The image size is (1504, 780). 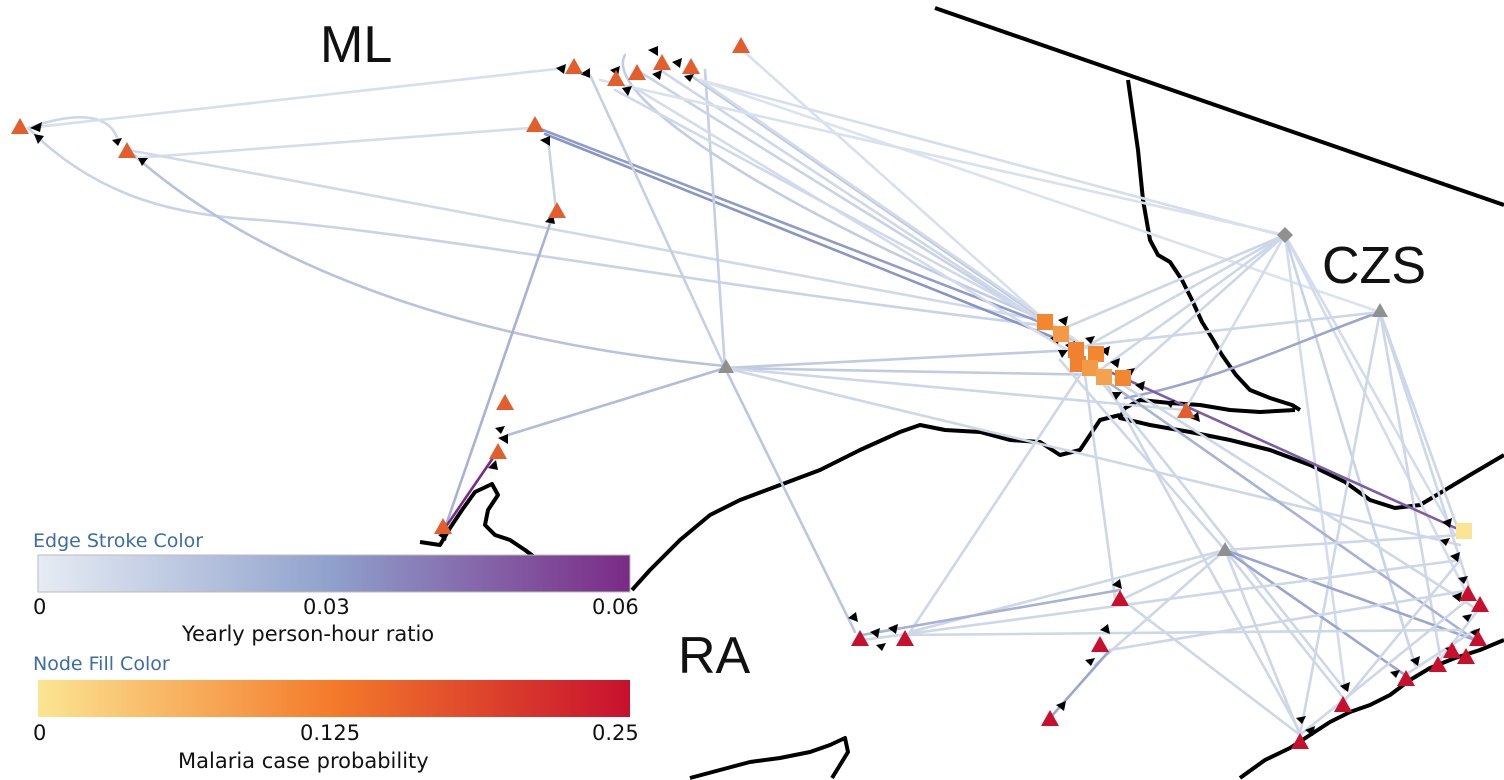 I want to click on legend-node-colorbar, so click(x=334, y=698).